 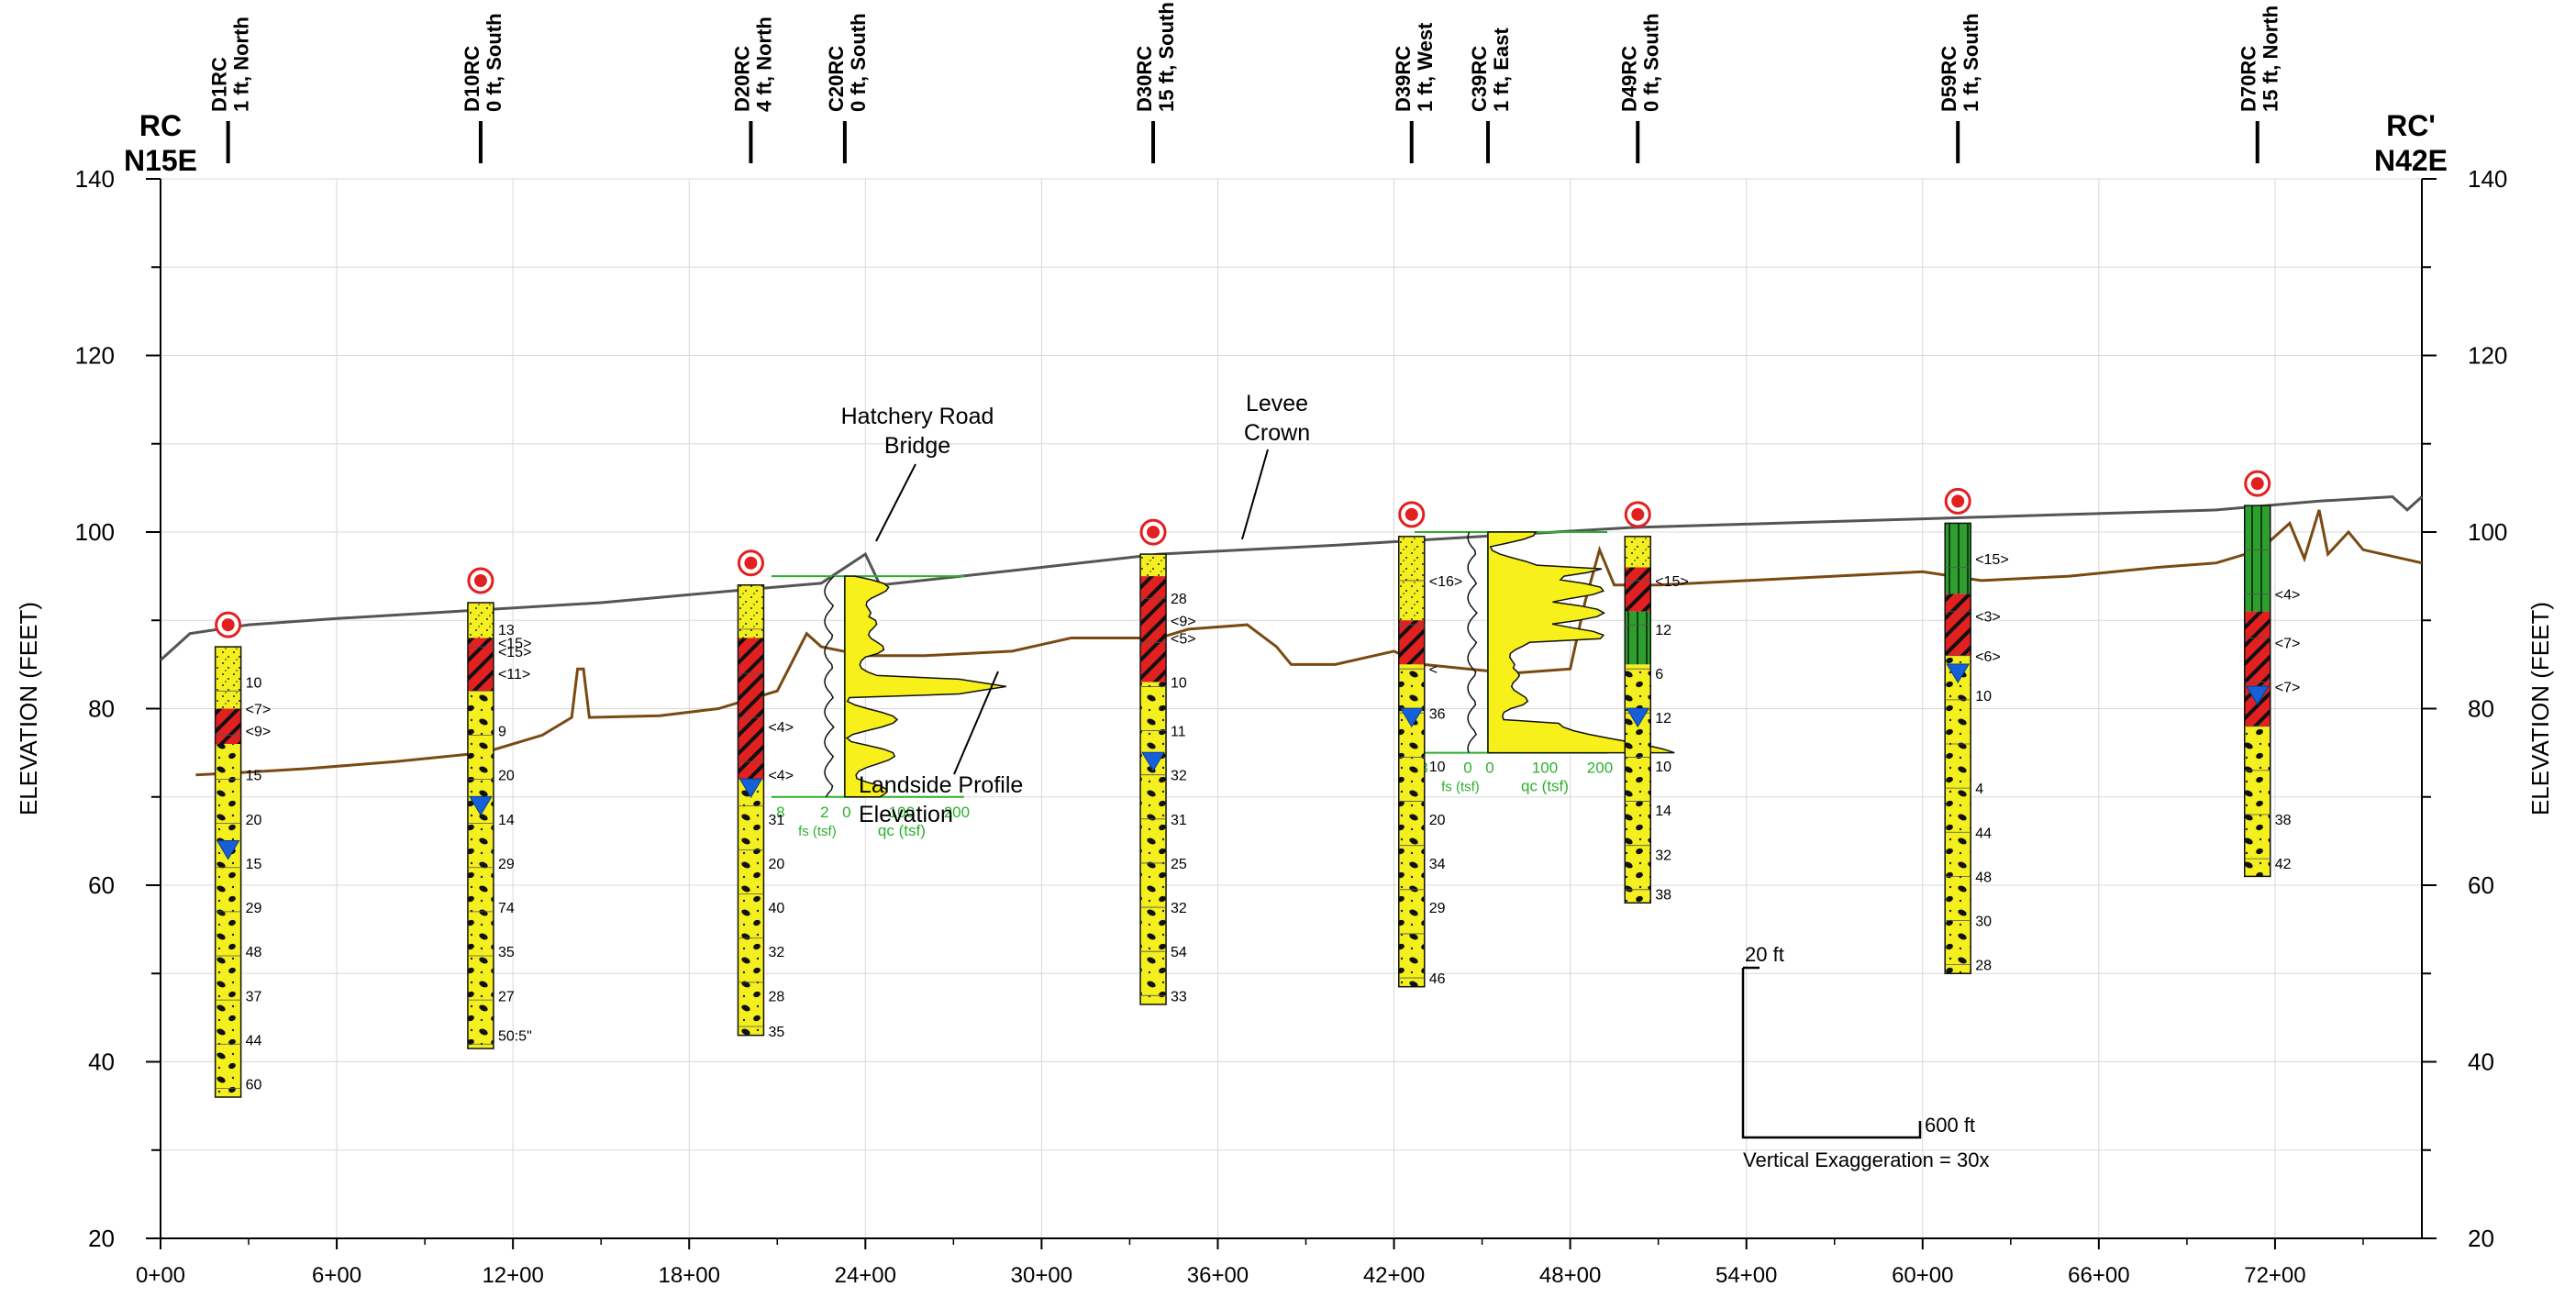 What do you see at coordinates (1255, 494) in the screenshot?
I see `levee-leader` at bounding box center [1255, 494].